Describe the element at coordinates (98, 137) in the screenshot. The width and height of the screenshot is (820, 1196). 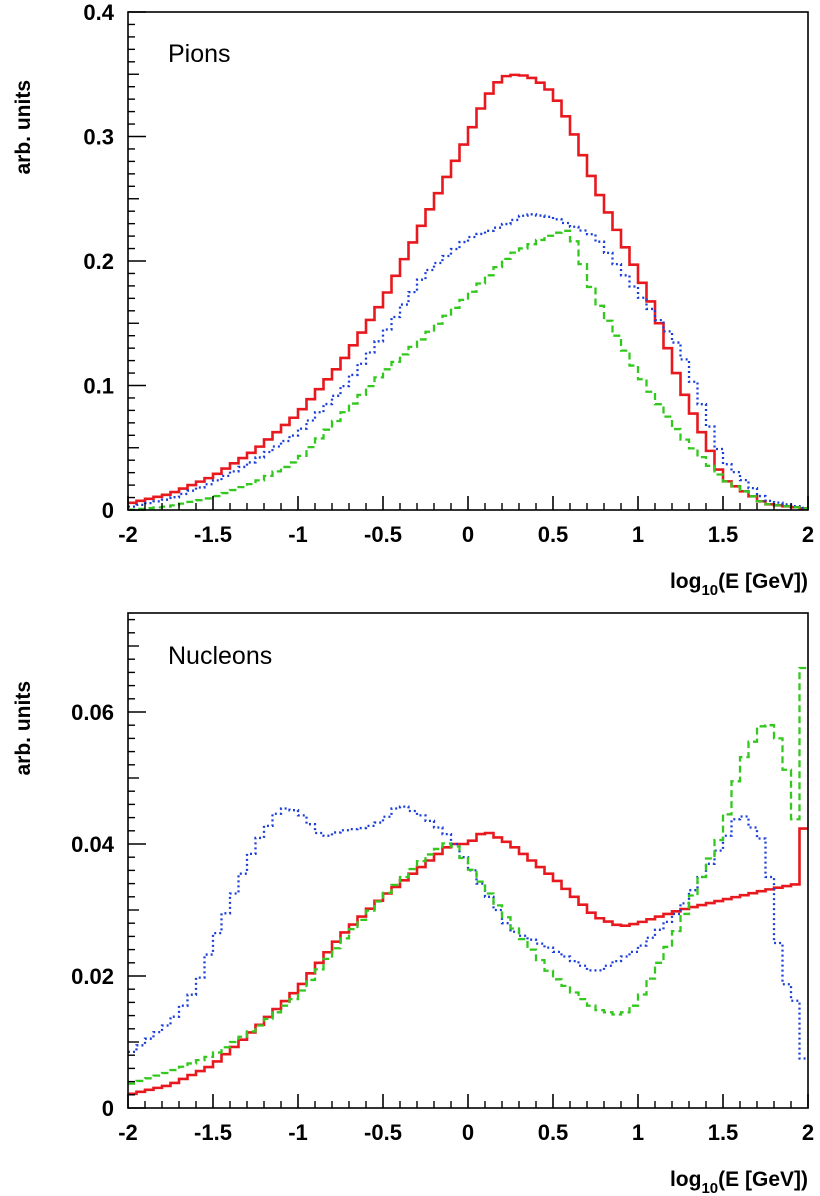
I see `y-tick-label: 0.3` at that location.